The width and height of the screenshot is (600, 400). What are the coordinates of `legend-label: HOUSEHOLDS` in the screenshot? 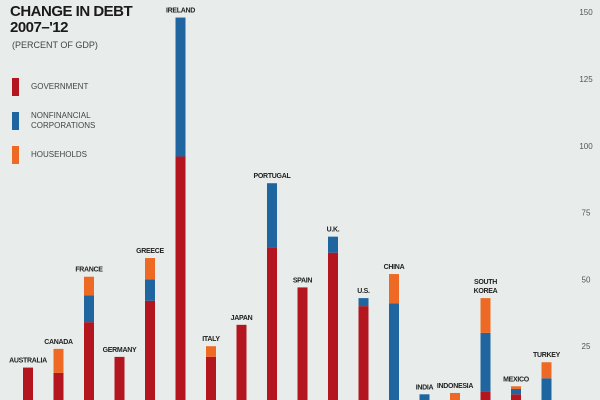 It's located at (59, 154).